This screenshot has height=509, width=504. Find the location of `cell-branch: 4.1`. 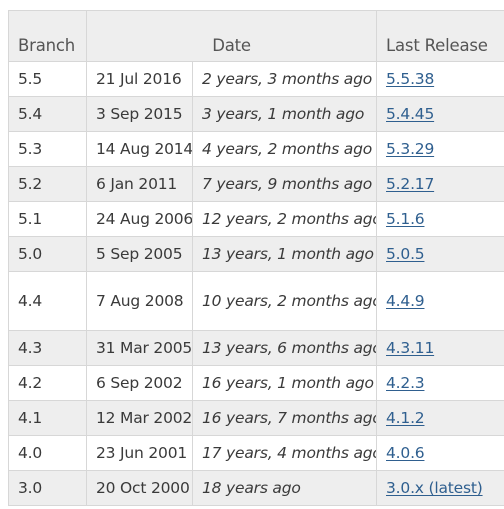

cell-branch: 4.1 is located at coordinates (47, 418).